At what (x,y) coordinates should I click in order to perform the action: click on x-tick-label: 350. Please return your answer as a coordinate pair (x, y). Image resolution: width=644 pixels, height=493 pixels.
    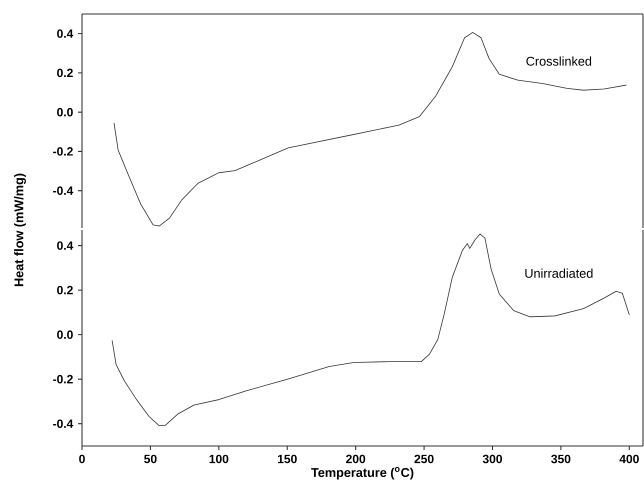
    Looking at the image, I should click on (560, 459).